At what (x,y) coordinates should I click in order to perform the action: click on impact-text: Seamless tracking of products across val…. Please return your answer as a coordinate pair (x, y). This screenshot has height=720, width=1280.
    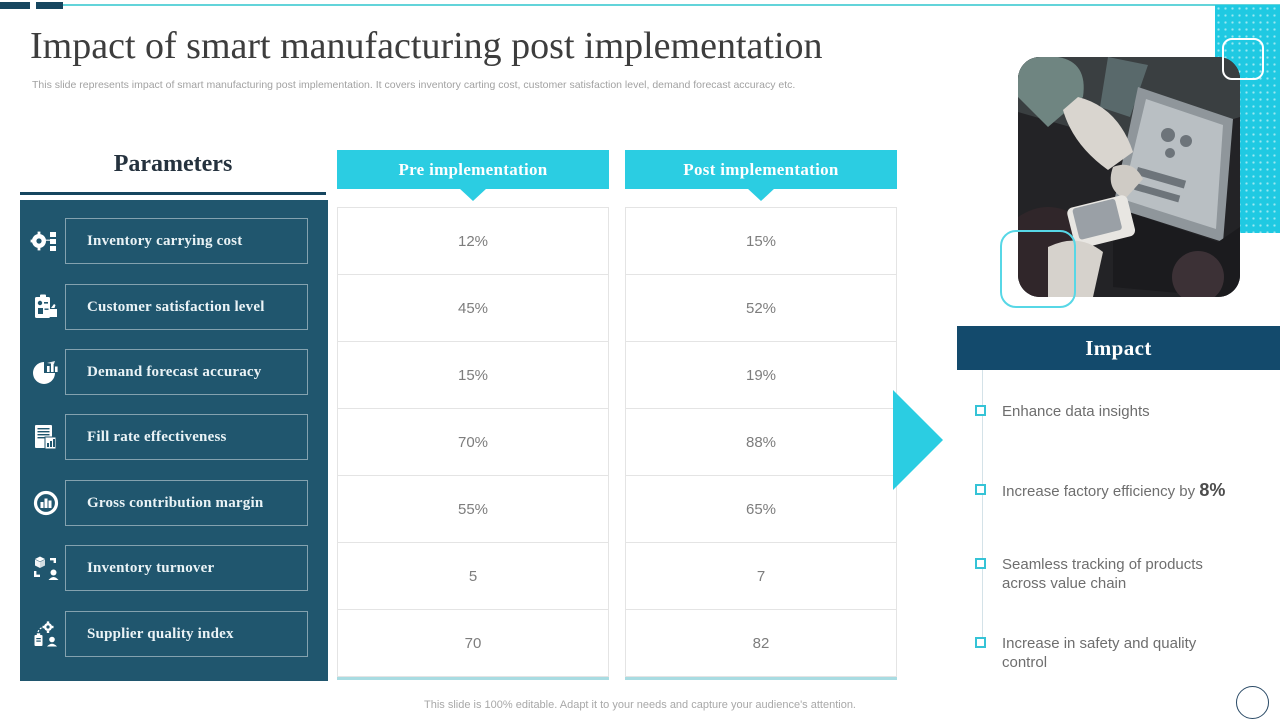
    Looking at the image, I should click on (1102, 574).